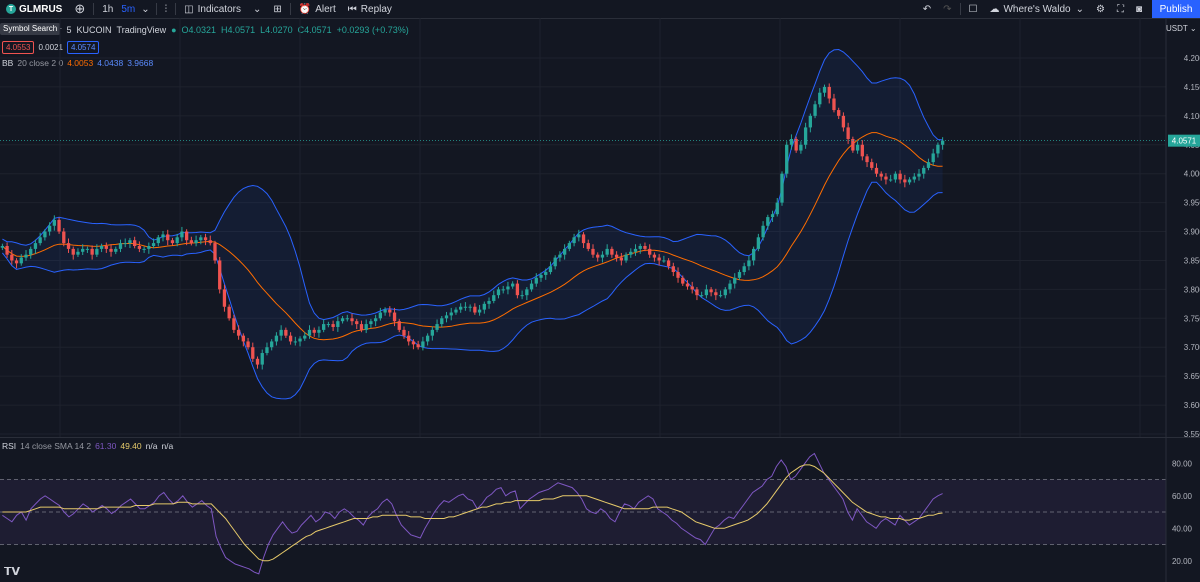 This screenshot has width=1200, height=582. What do you see at coordinates (94, 30) in the screenshot?
I see `exchange-label: KUCOIN` at bounding box center [94, 30].